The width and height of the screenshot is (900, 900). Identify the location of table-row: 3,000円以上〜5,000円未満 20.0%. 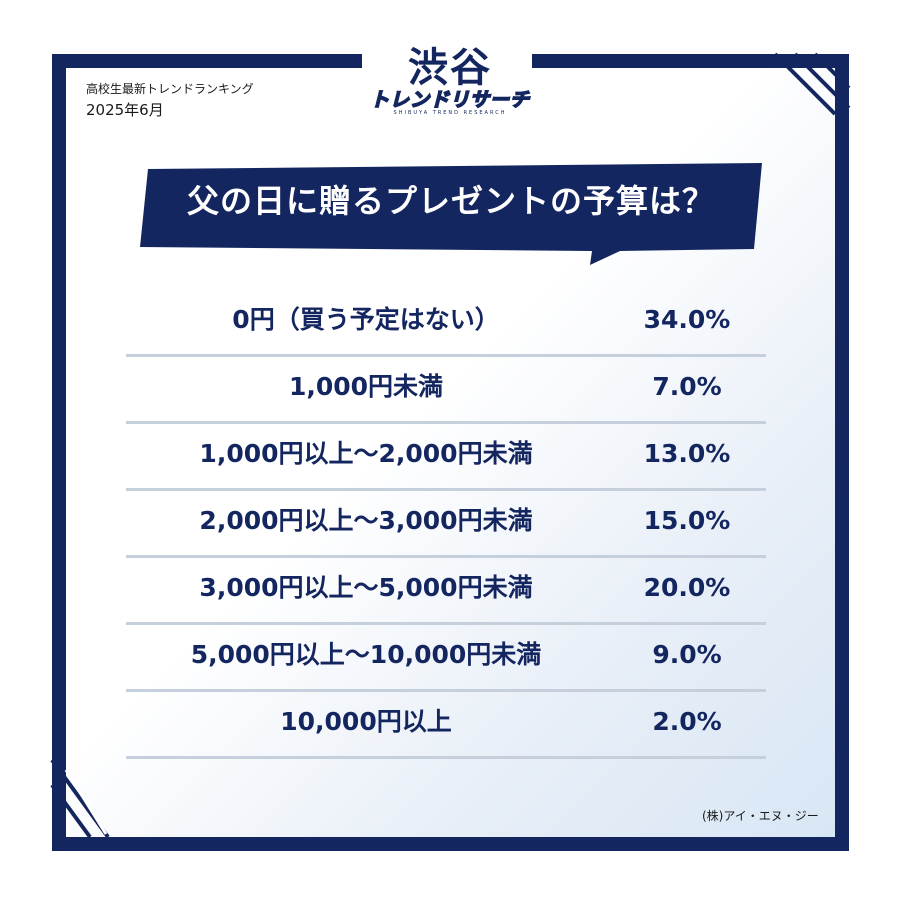
(446, 591).